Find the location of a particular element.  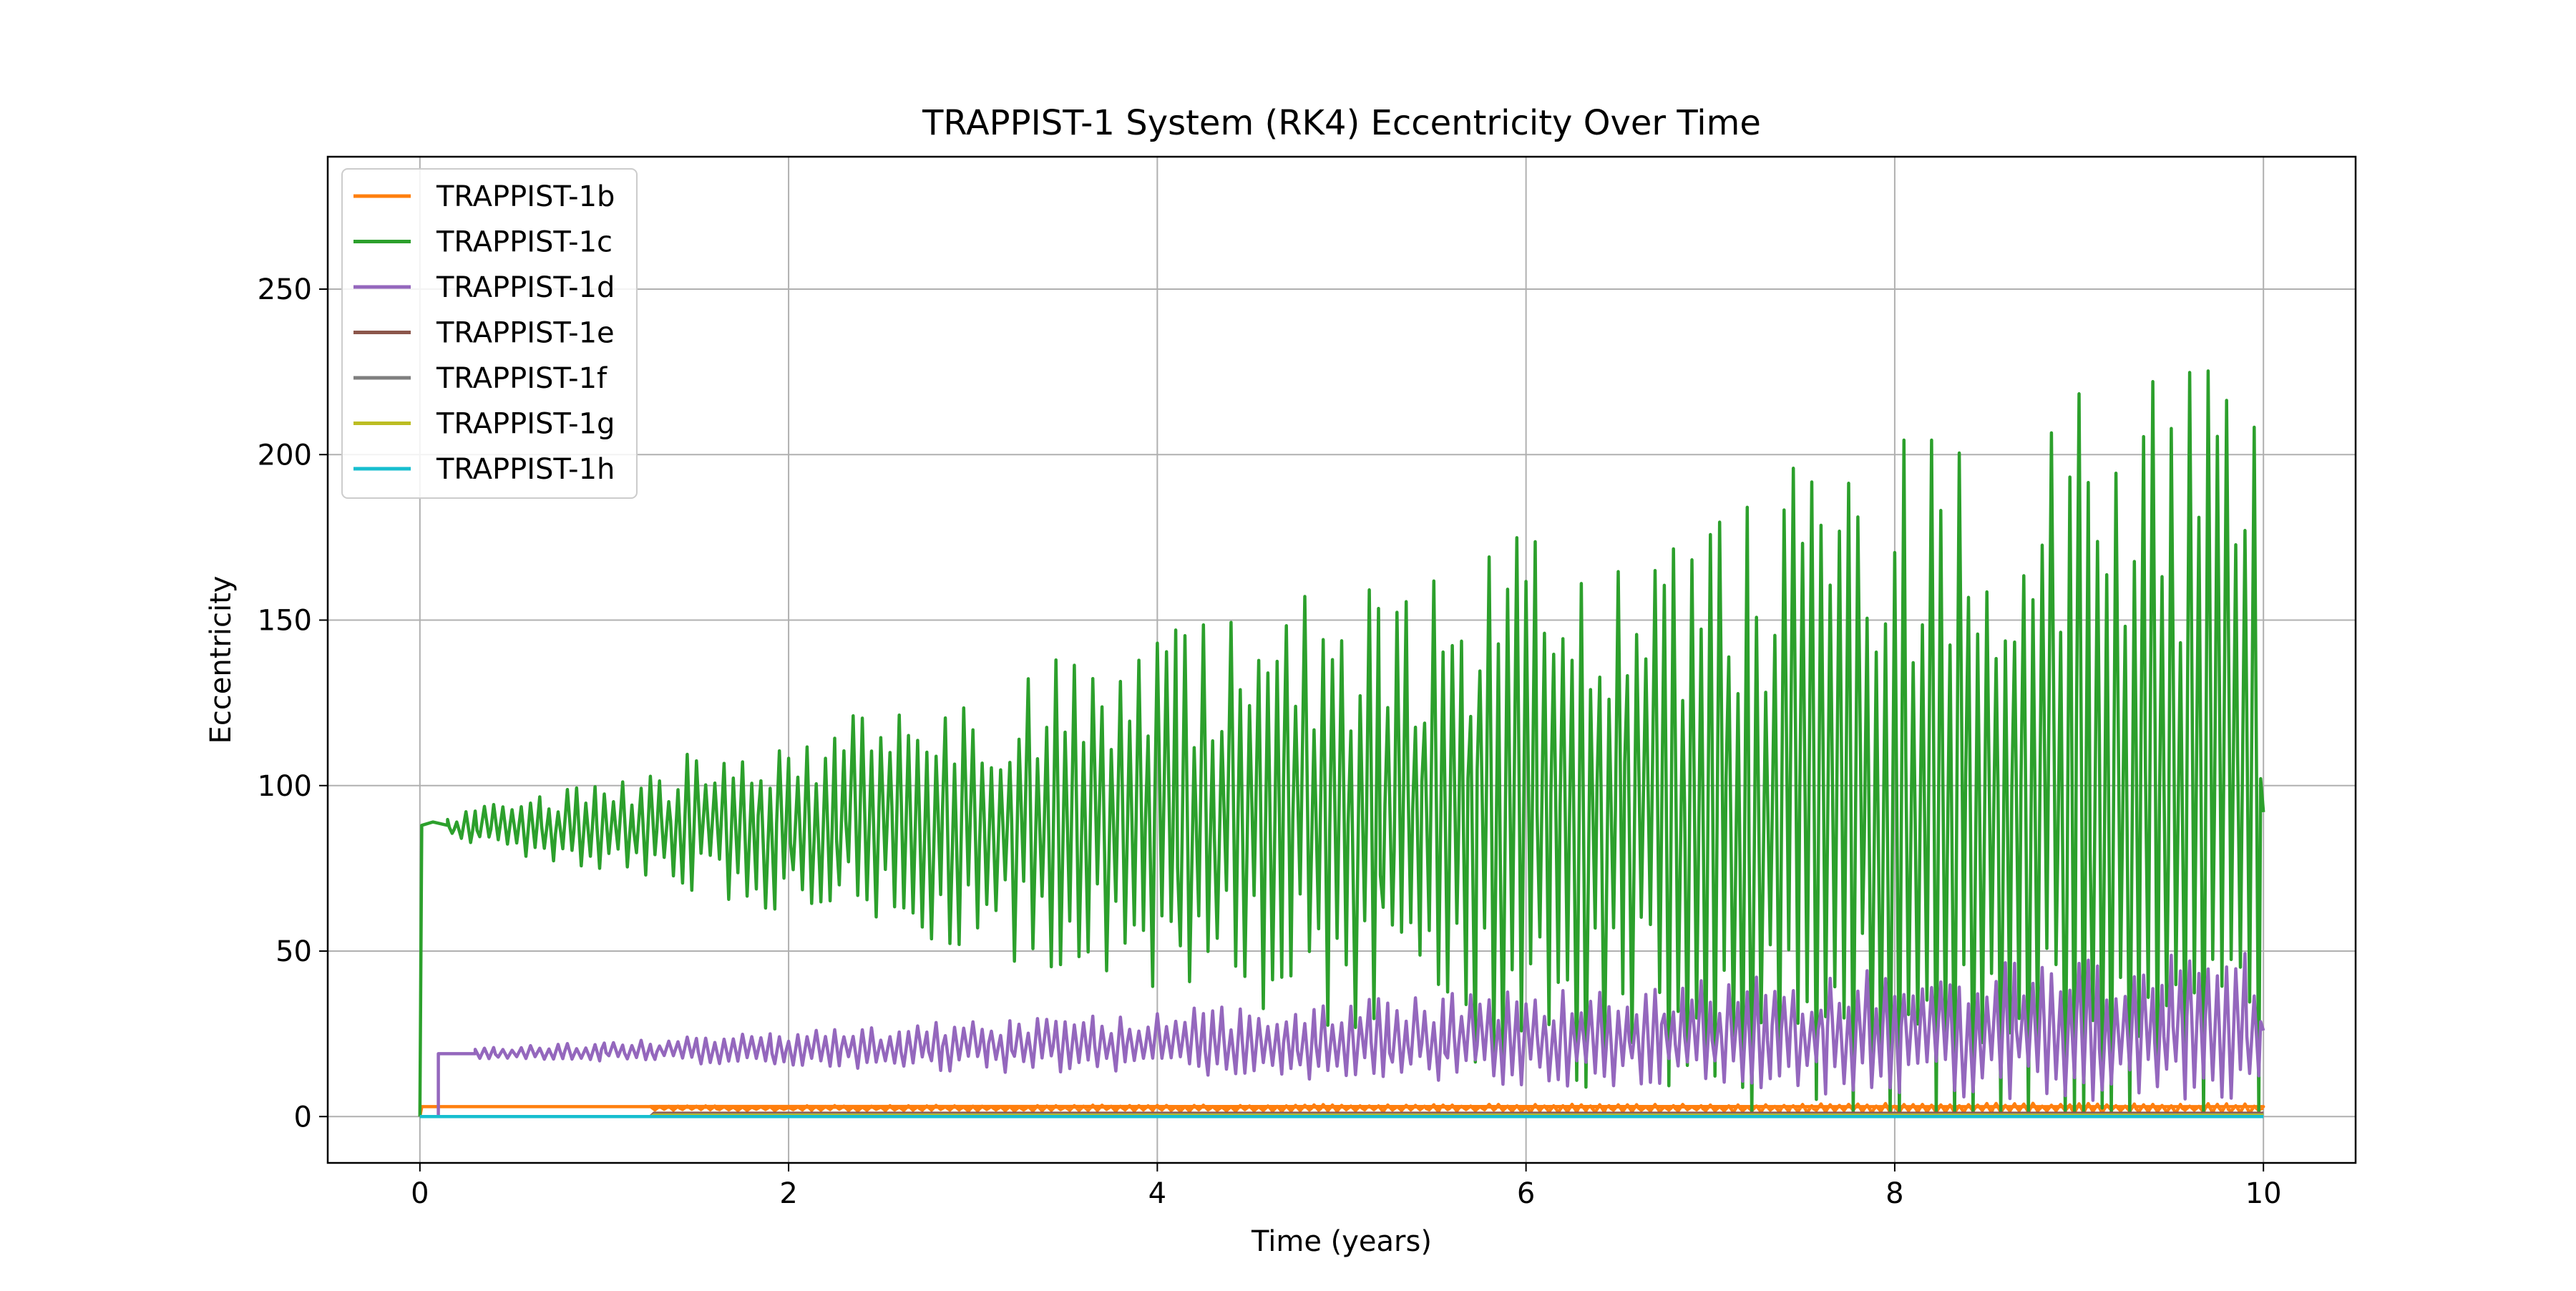

x-tick-label: 0 is located at coordinates (420, 1193).